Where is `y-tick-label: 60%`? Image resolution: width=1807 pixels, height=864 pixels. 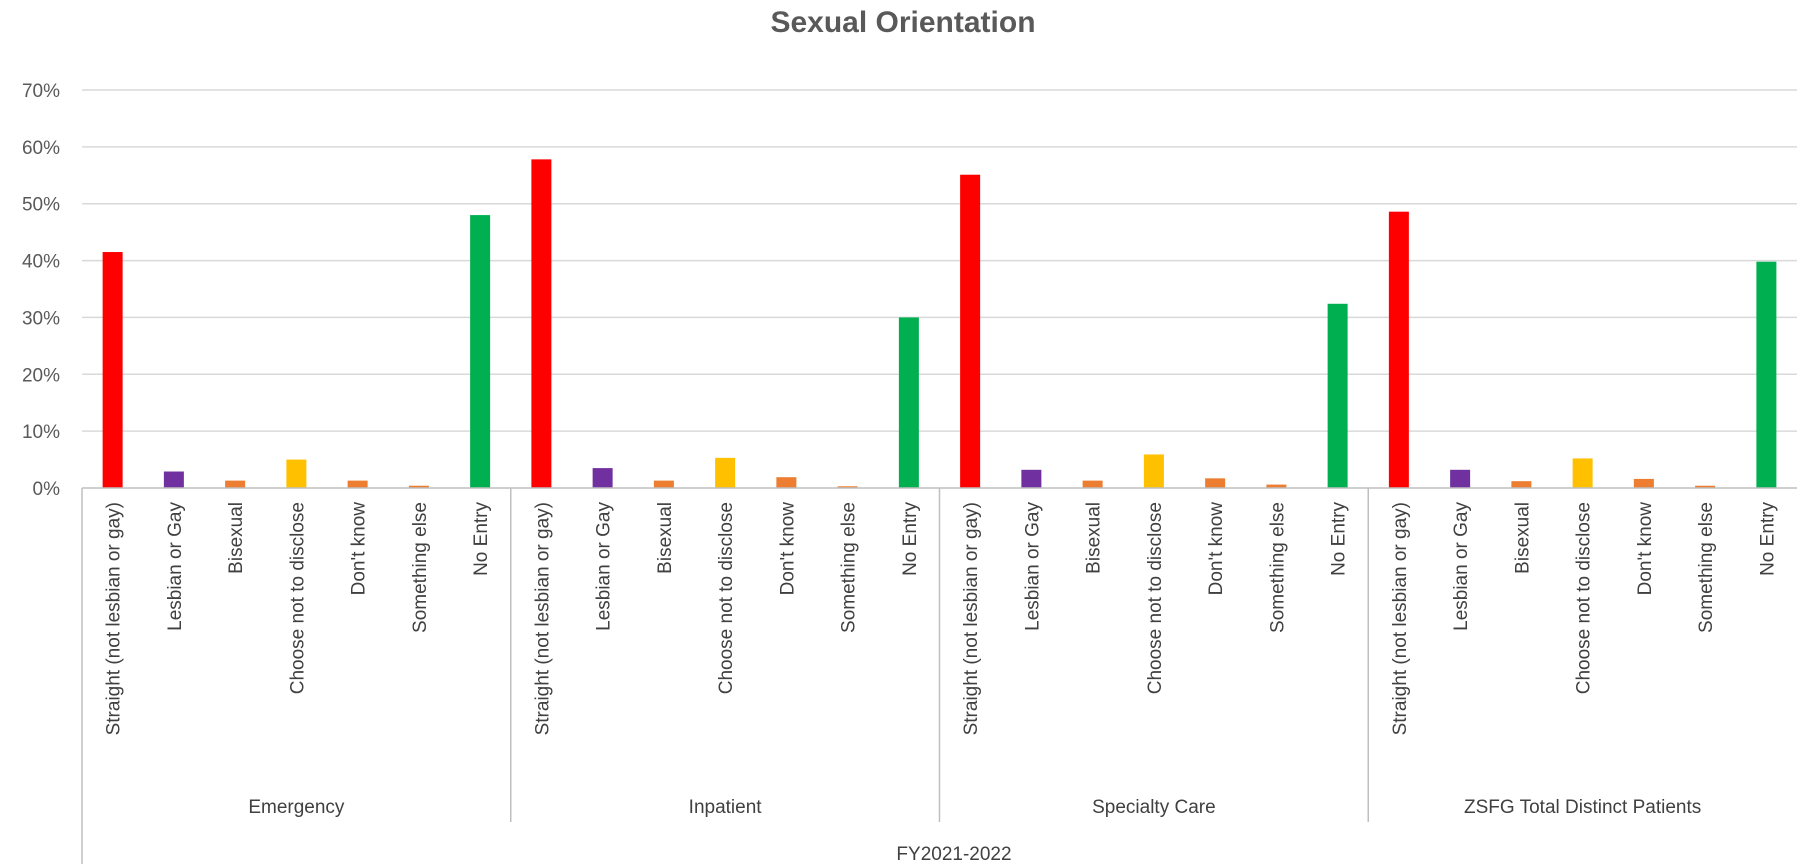
y-tick-label: 60% is located at coordinates (41, 148).